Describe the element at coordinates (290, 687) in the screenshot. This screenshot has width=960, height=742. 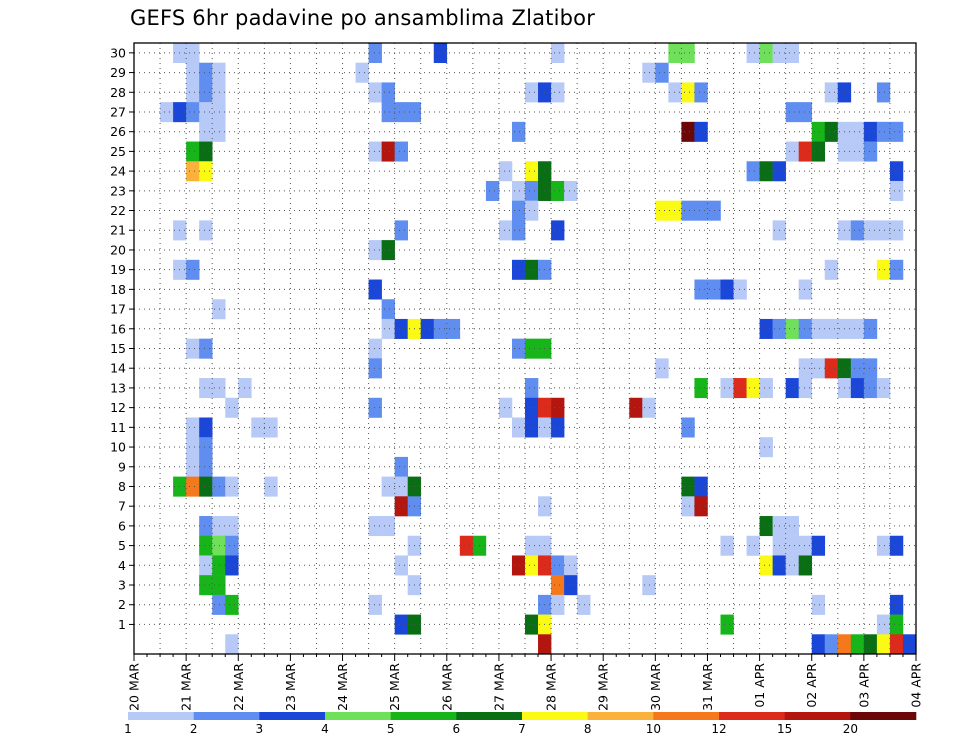
I see `x-tick-label: 23 MAR` at that location.